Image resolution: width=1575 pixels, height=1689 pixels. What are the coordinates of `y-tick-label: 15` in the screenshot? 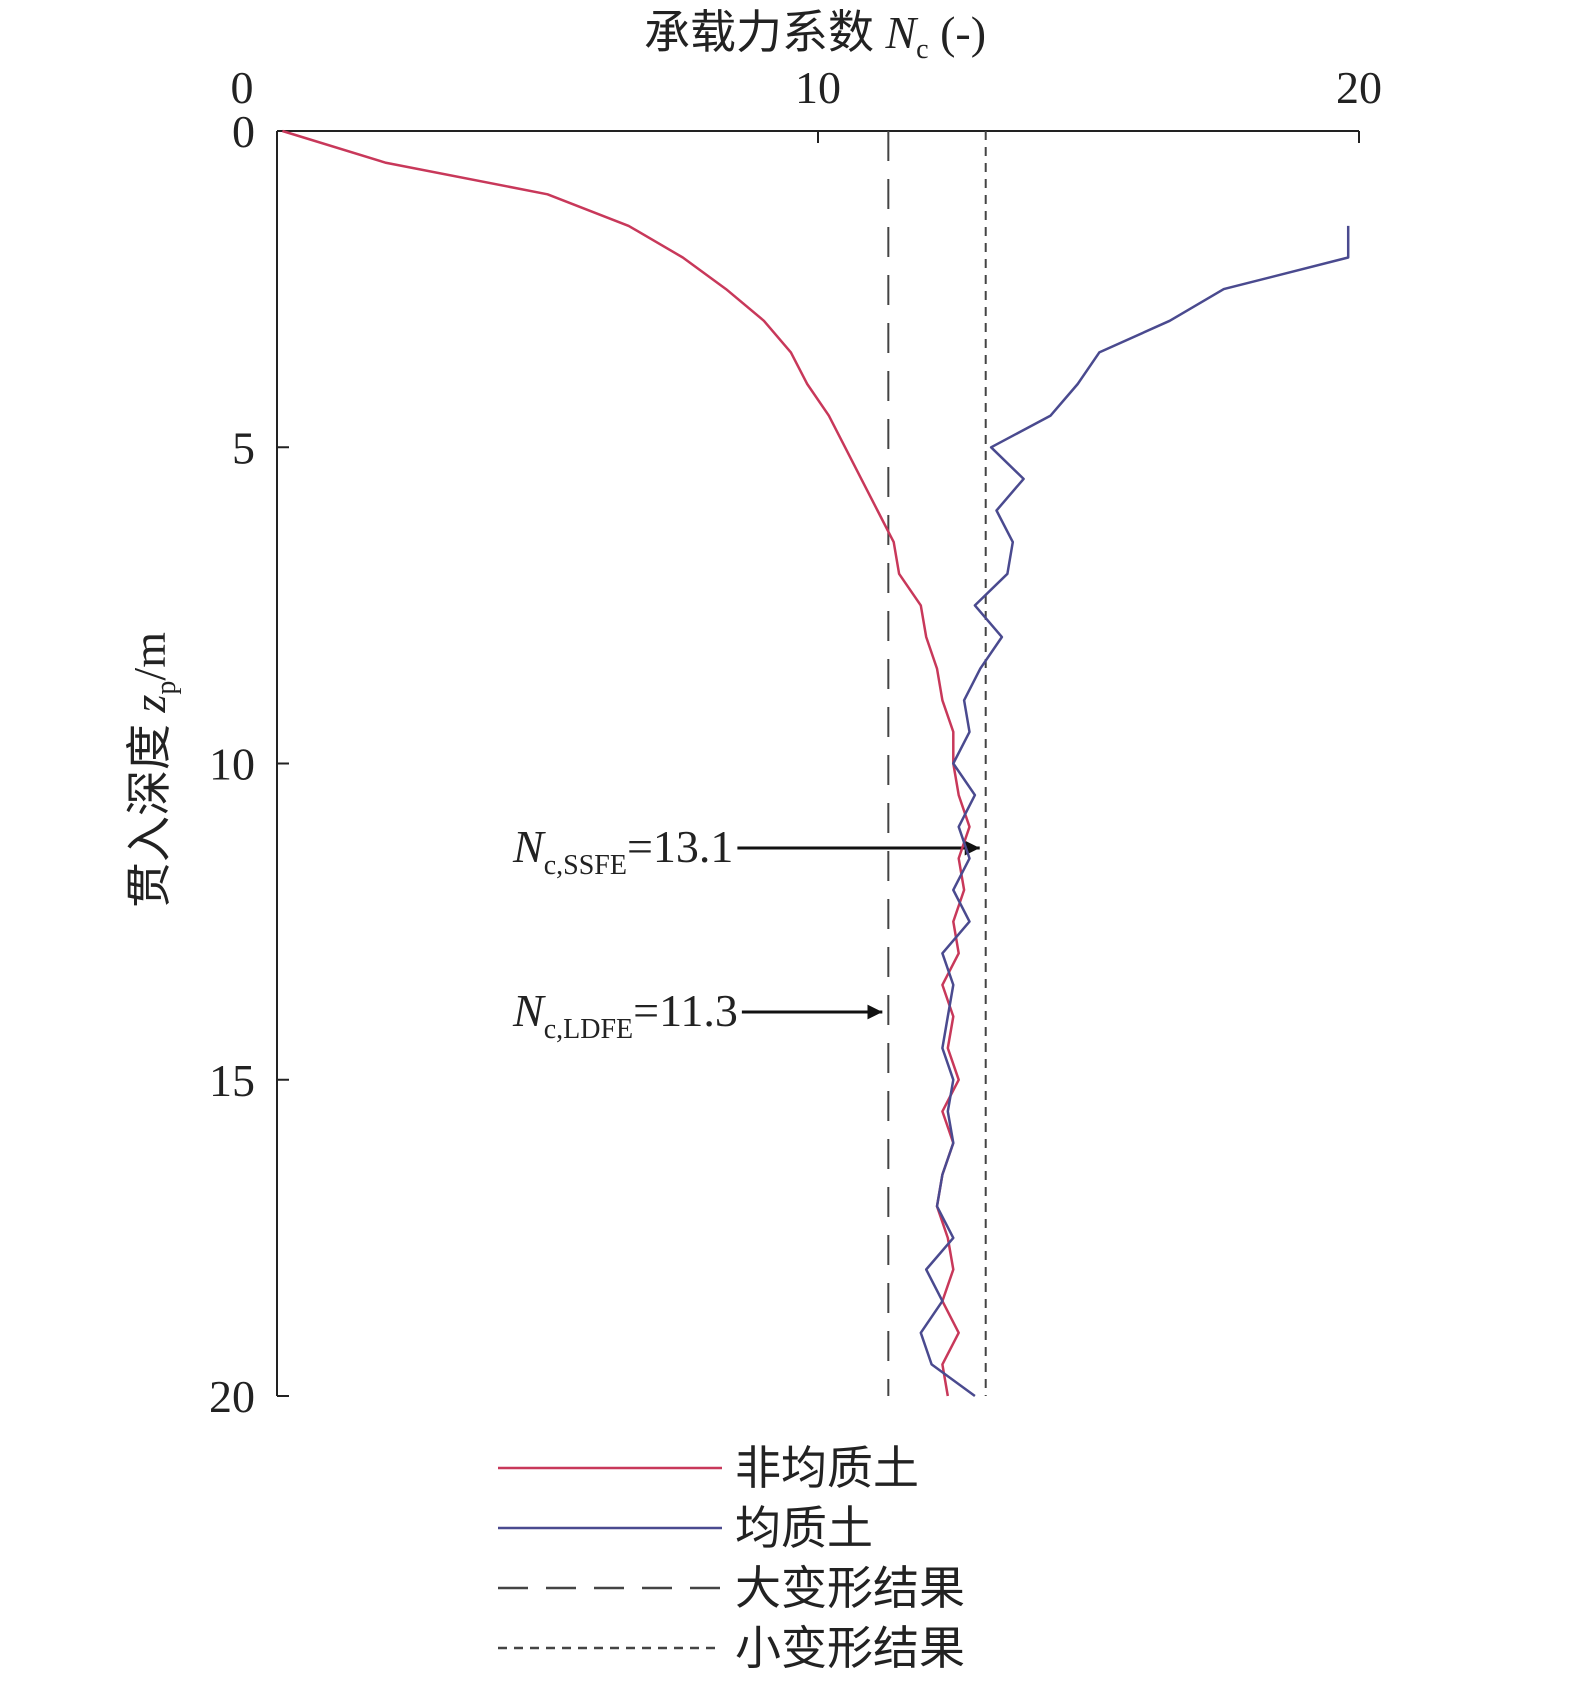 It's located at (232, 1080).